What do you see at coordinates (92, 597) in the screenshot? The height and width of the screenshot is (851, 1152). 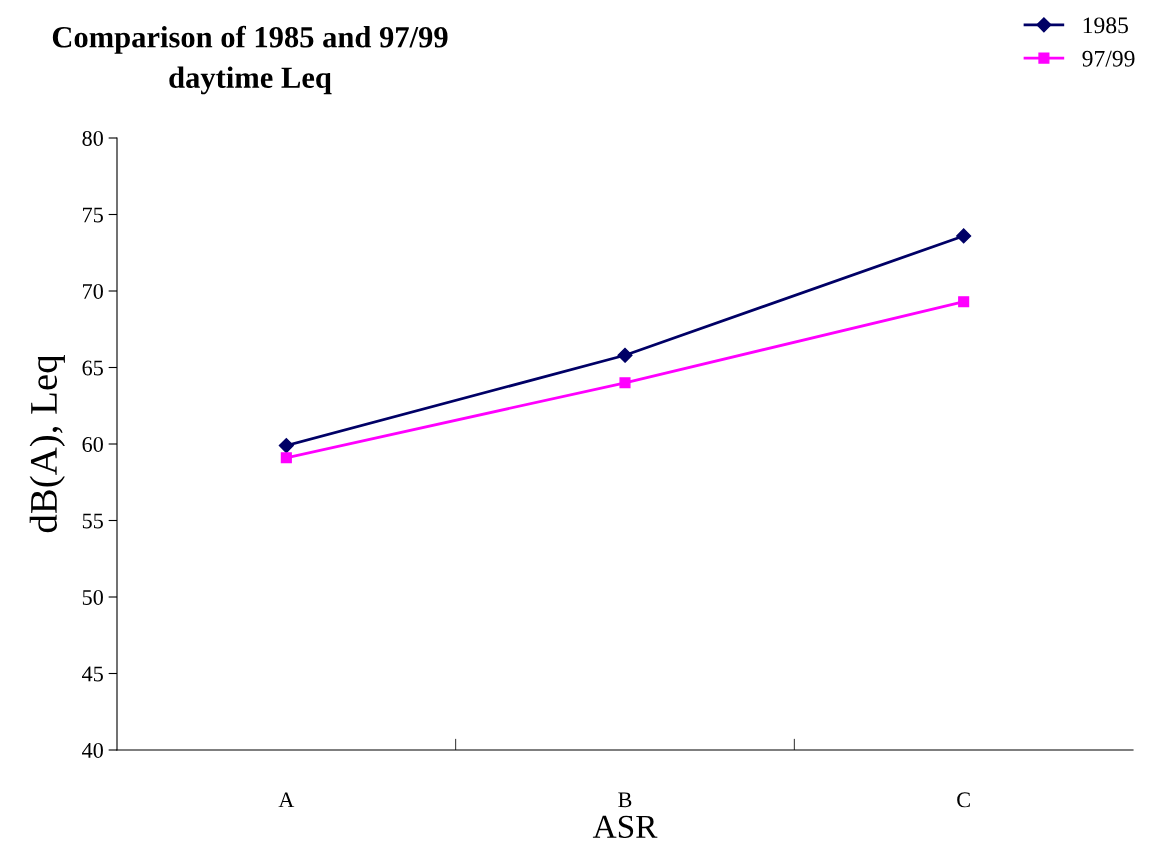 I see `y-tick-label: 50` at bounding box center [92, 597].